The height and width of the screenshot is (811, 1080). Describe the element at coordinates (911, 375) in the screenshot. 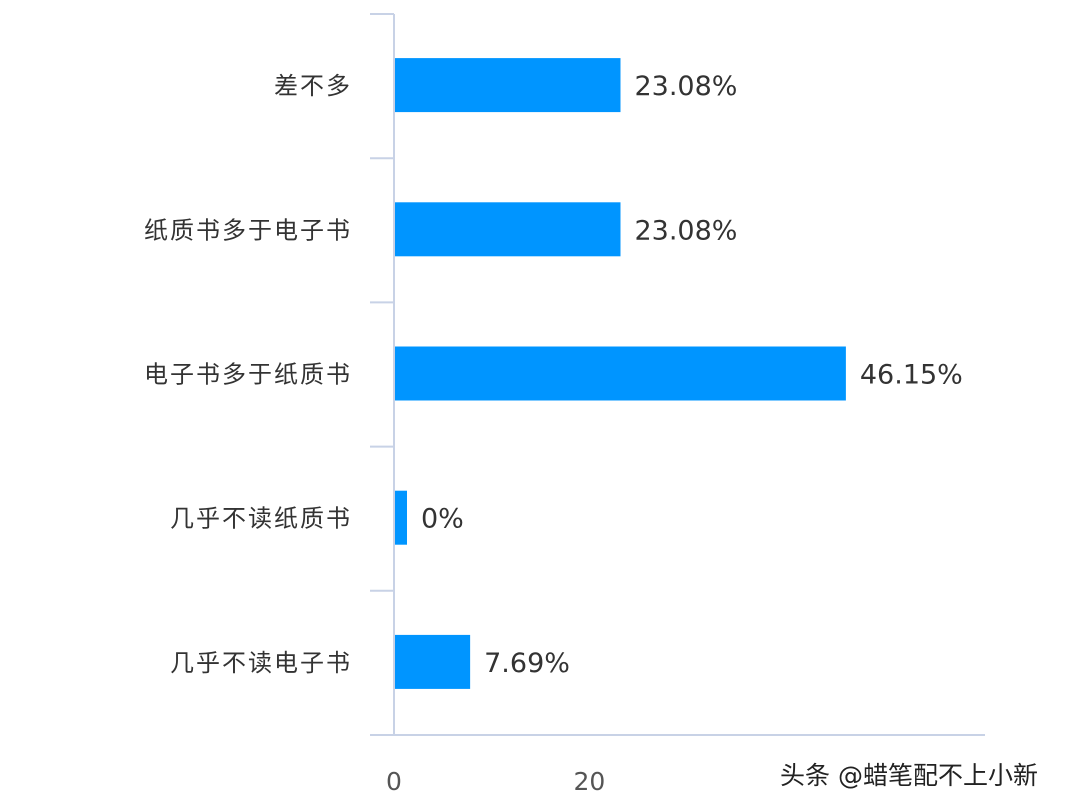

I see `data-label: 46.15%` at that location.